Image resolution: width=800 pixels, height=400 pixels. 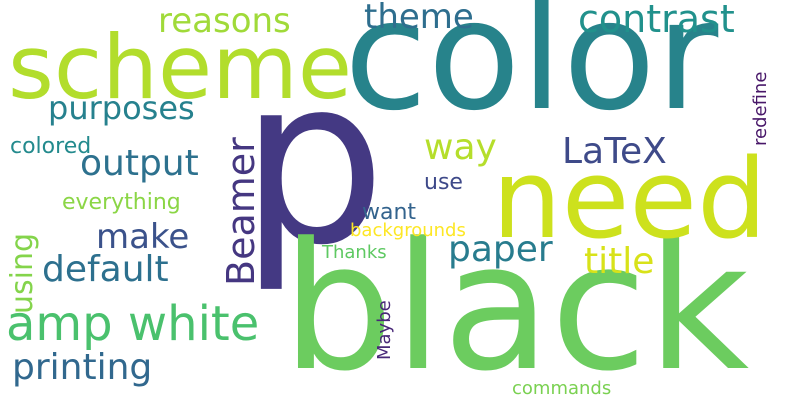 What do you see at coordinates (241, 211) in the screenshot?
I see `word-beamer: Beamer` at bounding box center [241, 211].